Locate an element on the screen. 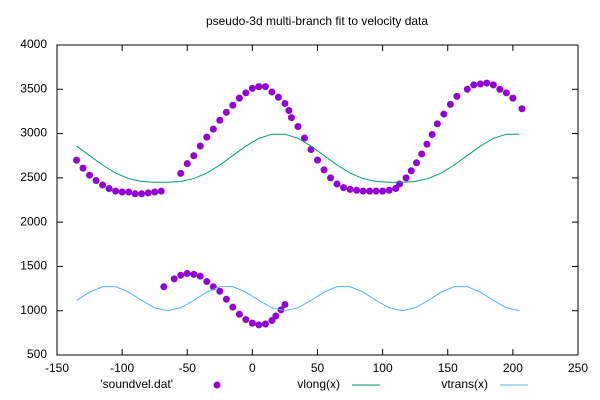 The width and height of the screenshot is (600, 400). y-tick-label: 4000 is located at coordinates (33, 44).